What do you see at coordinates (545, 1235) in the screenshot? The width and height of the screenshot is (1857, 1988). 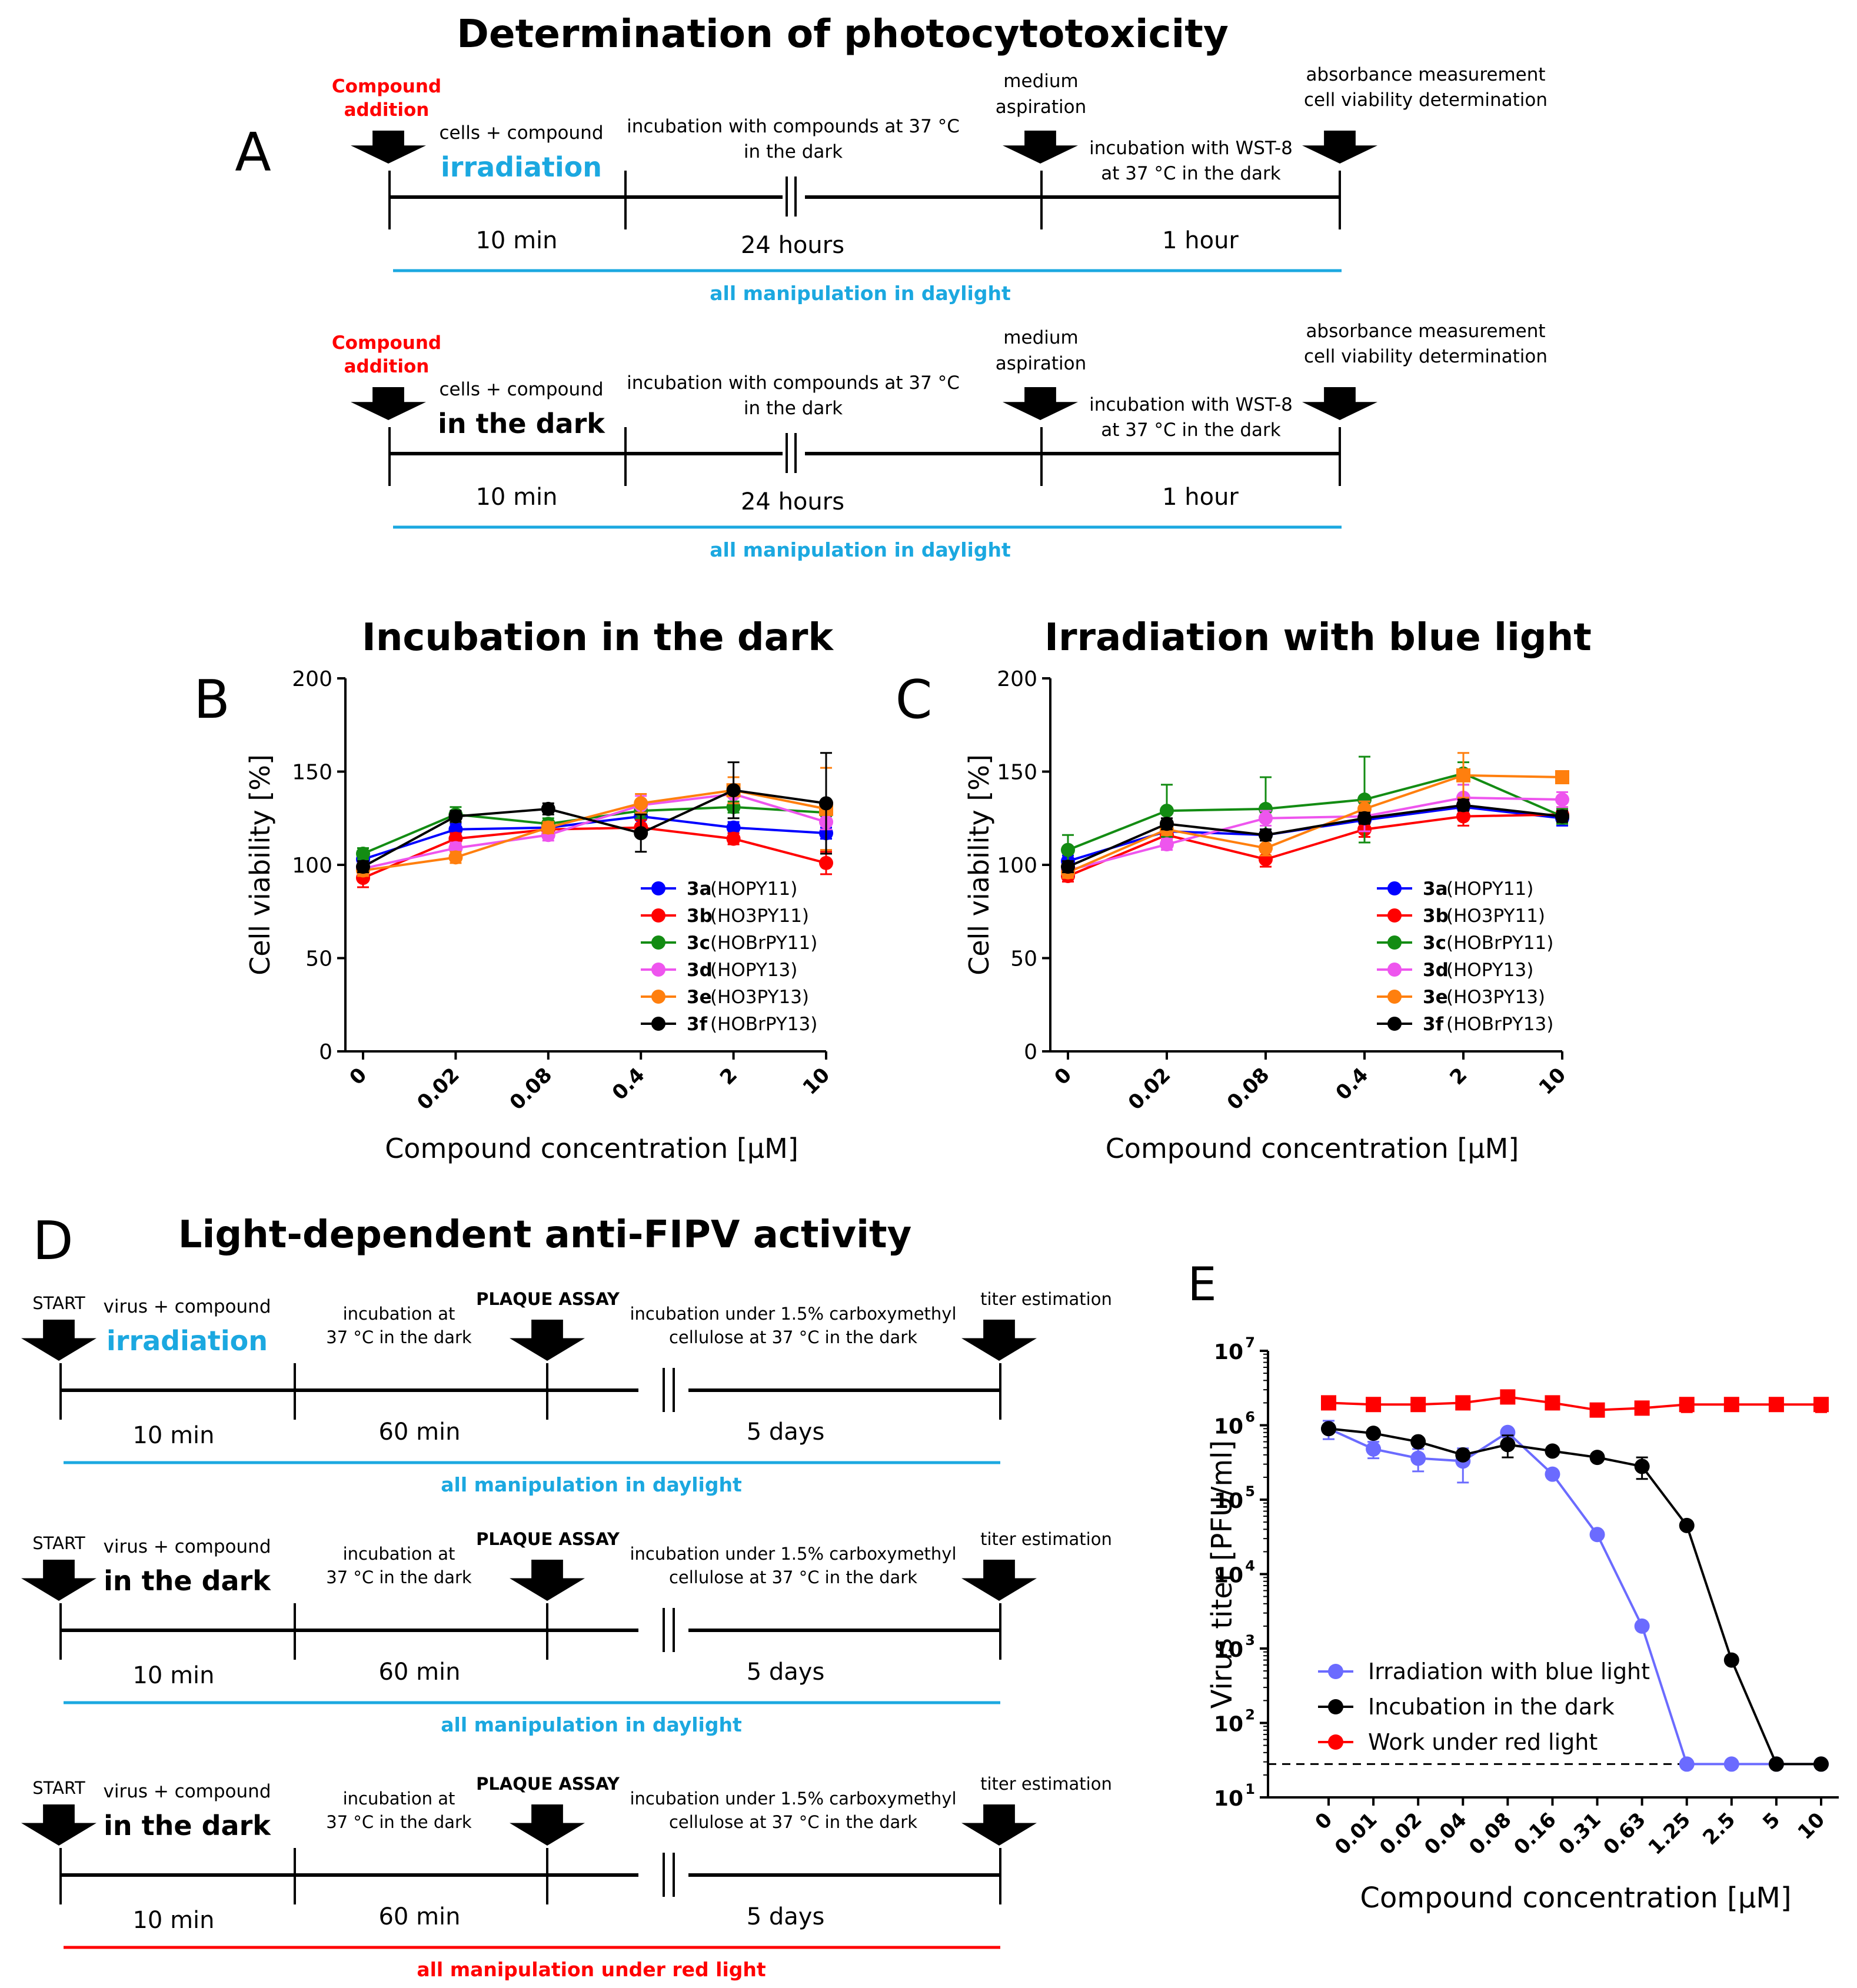 I see `panel-d-title: Light-dependent anti-FIPV activity` at bounding box center [545, 1235].